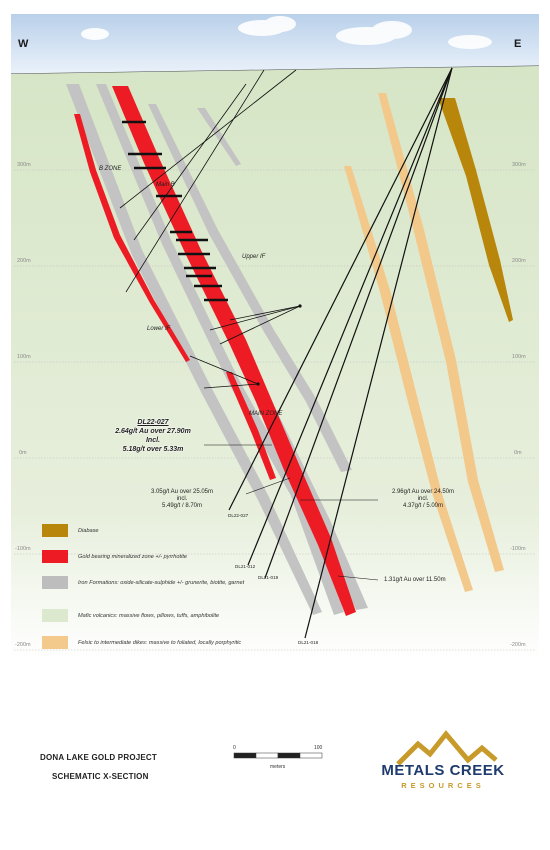 The width and height of the screenshot is (550, 850). What do you see at coordinates (159, 329) in the screenshot?
I see `zone-label-lower-if: Lower IF` at bounding box center [159, 329].